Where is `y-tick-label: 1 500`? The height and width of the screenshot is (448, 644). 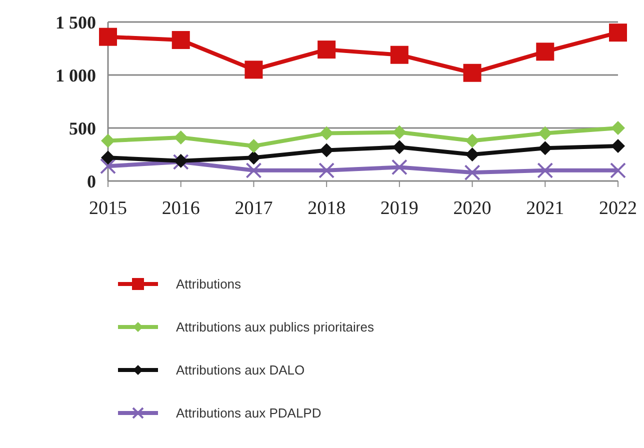
y-tick-label: 1 500 is located at coordinates (76, 22).